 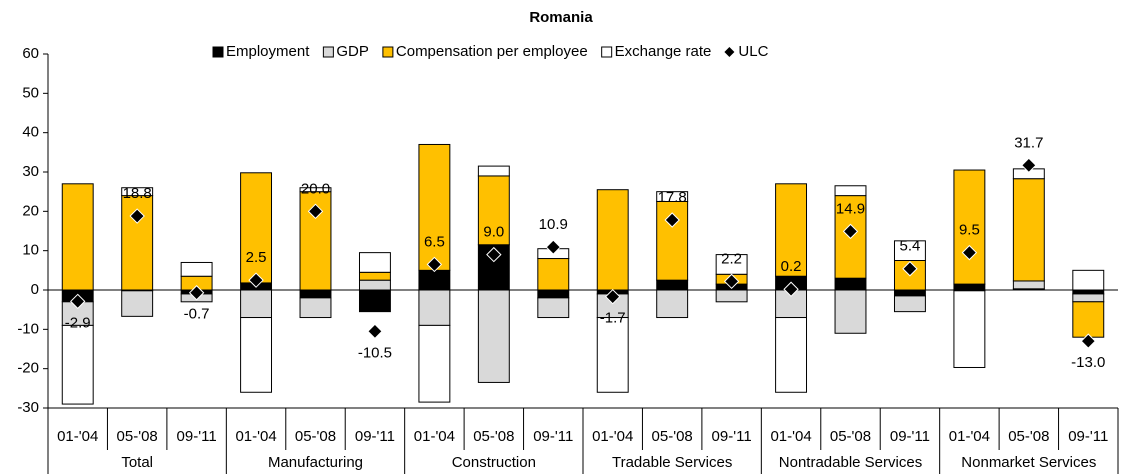 I want to click on group-label: Nontradable Services, so click(x=850, y=462).